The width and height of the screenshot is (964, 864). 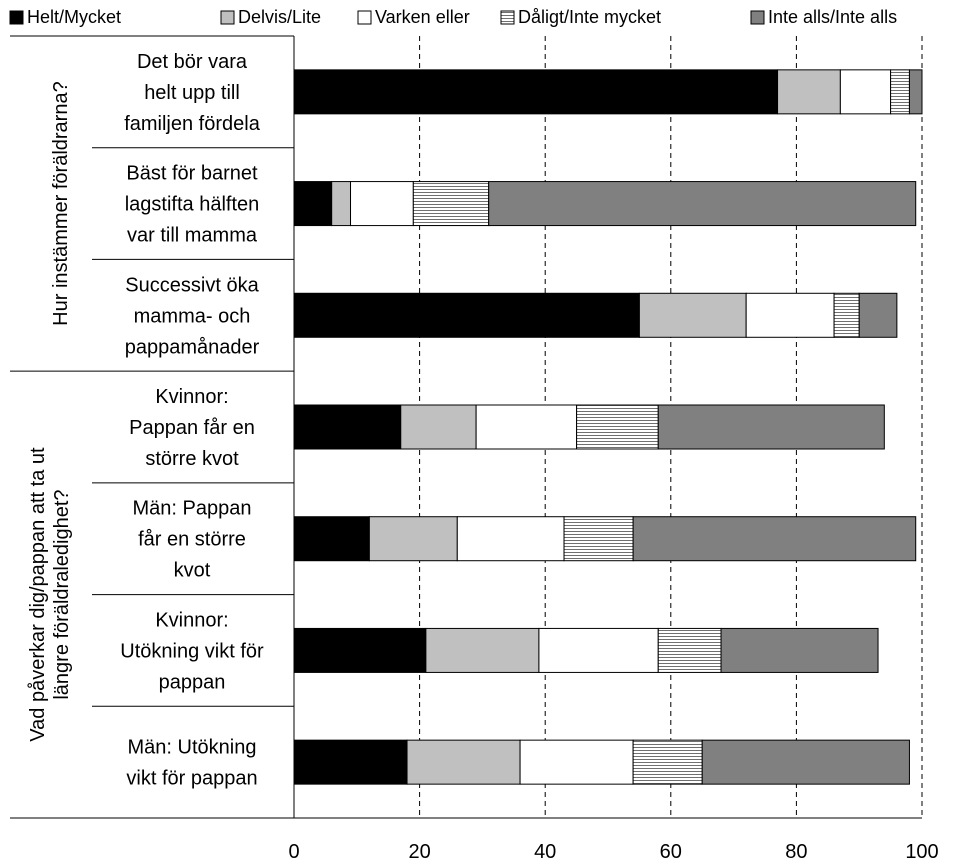 I want to click on legend-item-varken-eller: Varken eller, so click(x=413, y=17).